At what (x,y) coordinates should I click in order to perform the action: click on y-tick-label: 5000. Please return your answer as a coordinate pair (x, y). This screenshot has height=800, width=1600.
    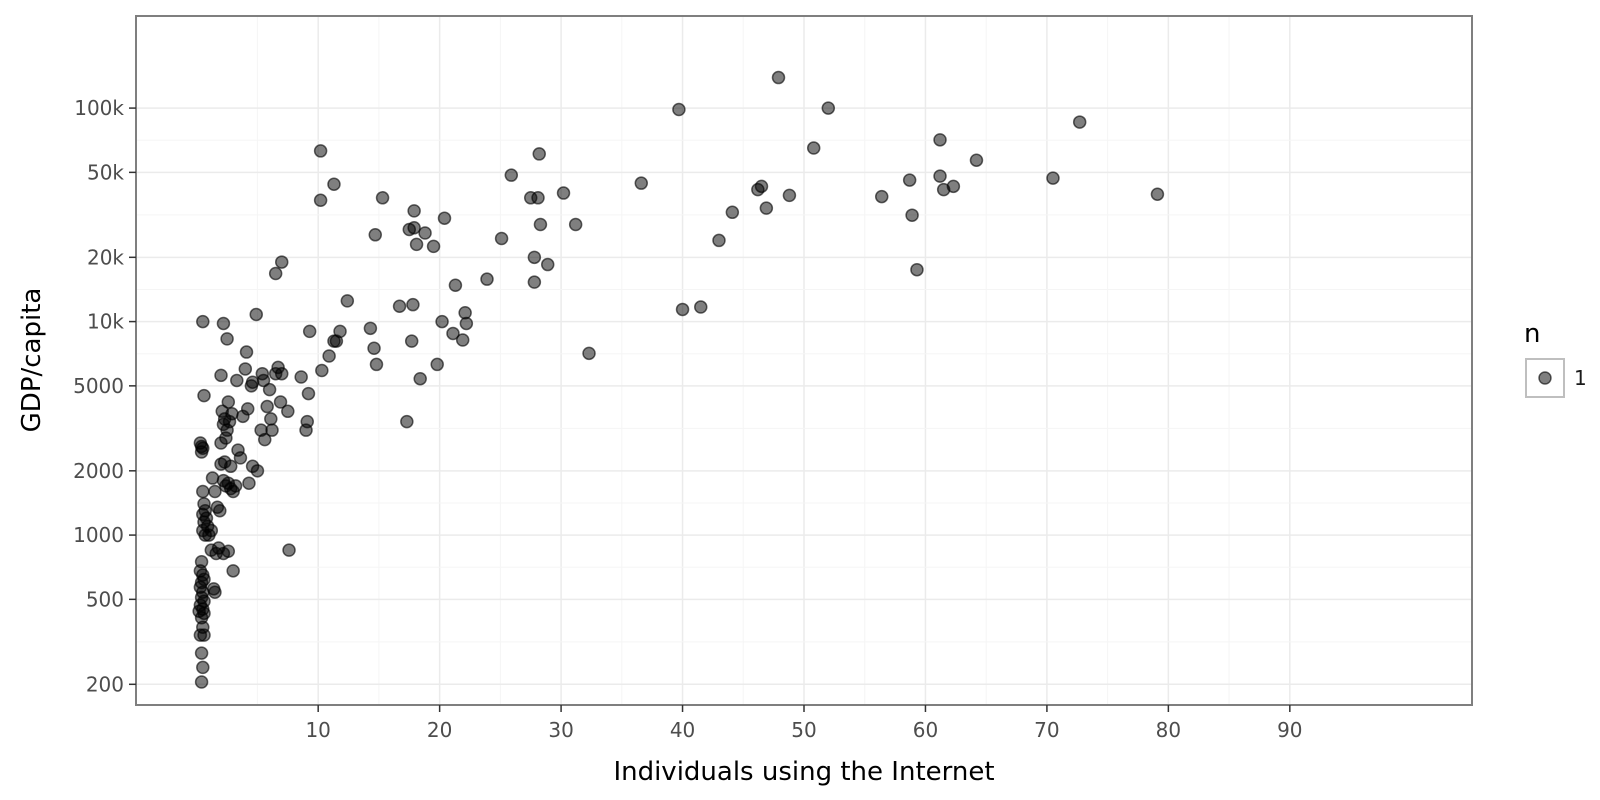
    Looking at the image, I should click on (98, 386).